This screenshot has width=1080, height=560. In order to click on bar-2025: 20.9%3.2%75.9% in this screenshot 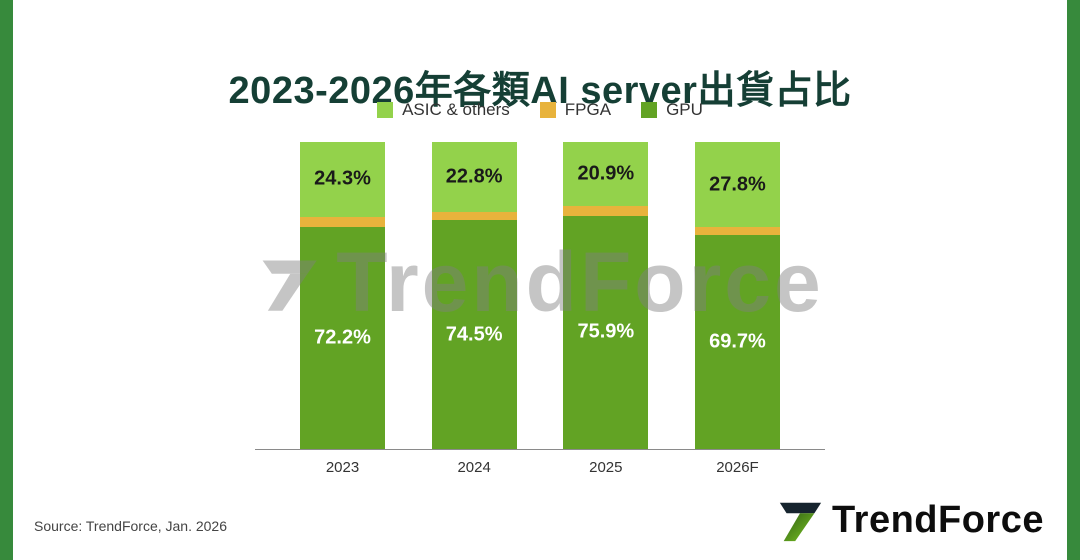, I will do `click(606, 295)`.